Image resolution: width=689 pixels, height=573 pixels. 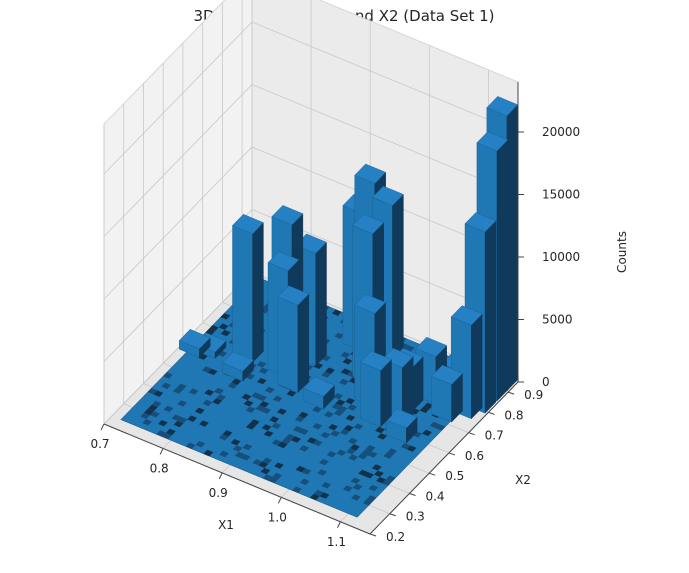 What do you see at coordinates (336, 542) in the screenshot?
I see `x-tick-label-4: 1.1` at bounding box center [336, 542].